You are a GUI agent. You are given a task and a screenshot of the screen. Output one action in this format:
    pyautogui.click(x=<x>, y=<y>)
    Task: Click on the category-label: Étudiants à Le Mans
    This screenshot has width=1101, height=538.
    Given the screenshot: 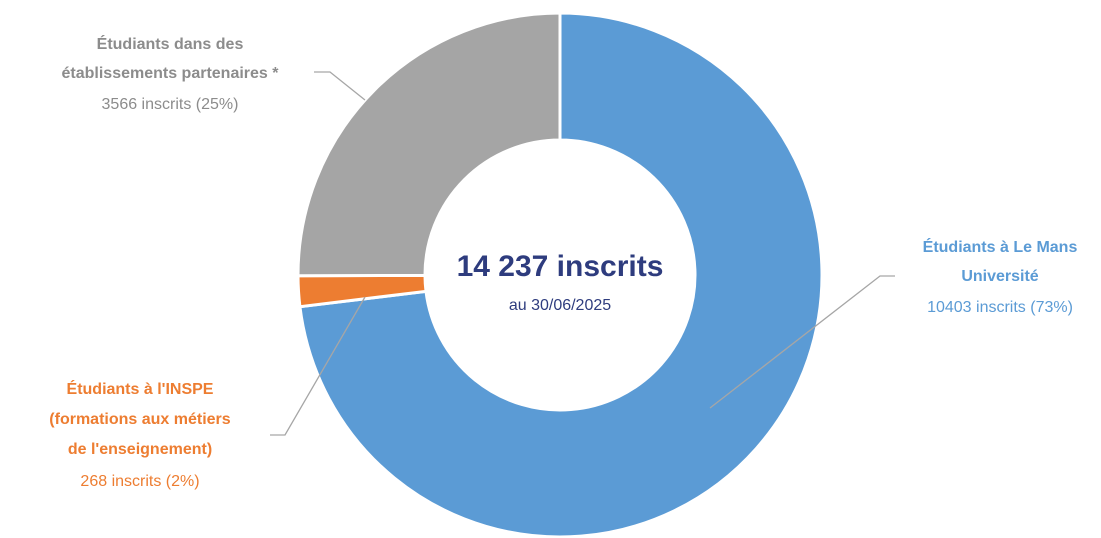 What is the action you would take?
    pyautogui.click(x=1000, y=246)
    